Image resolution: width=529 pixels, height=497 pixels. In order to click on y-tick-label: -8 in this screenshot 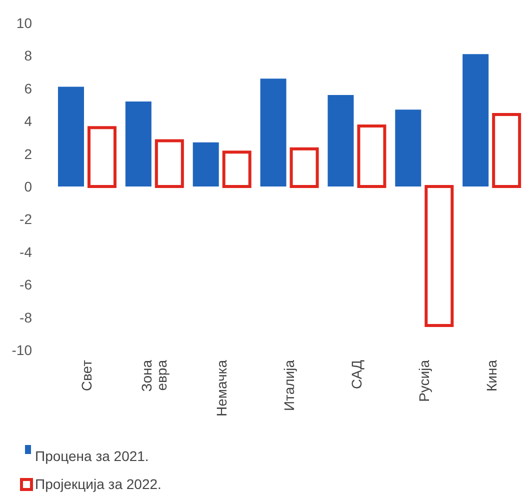, I will do `click(26, 317)`.